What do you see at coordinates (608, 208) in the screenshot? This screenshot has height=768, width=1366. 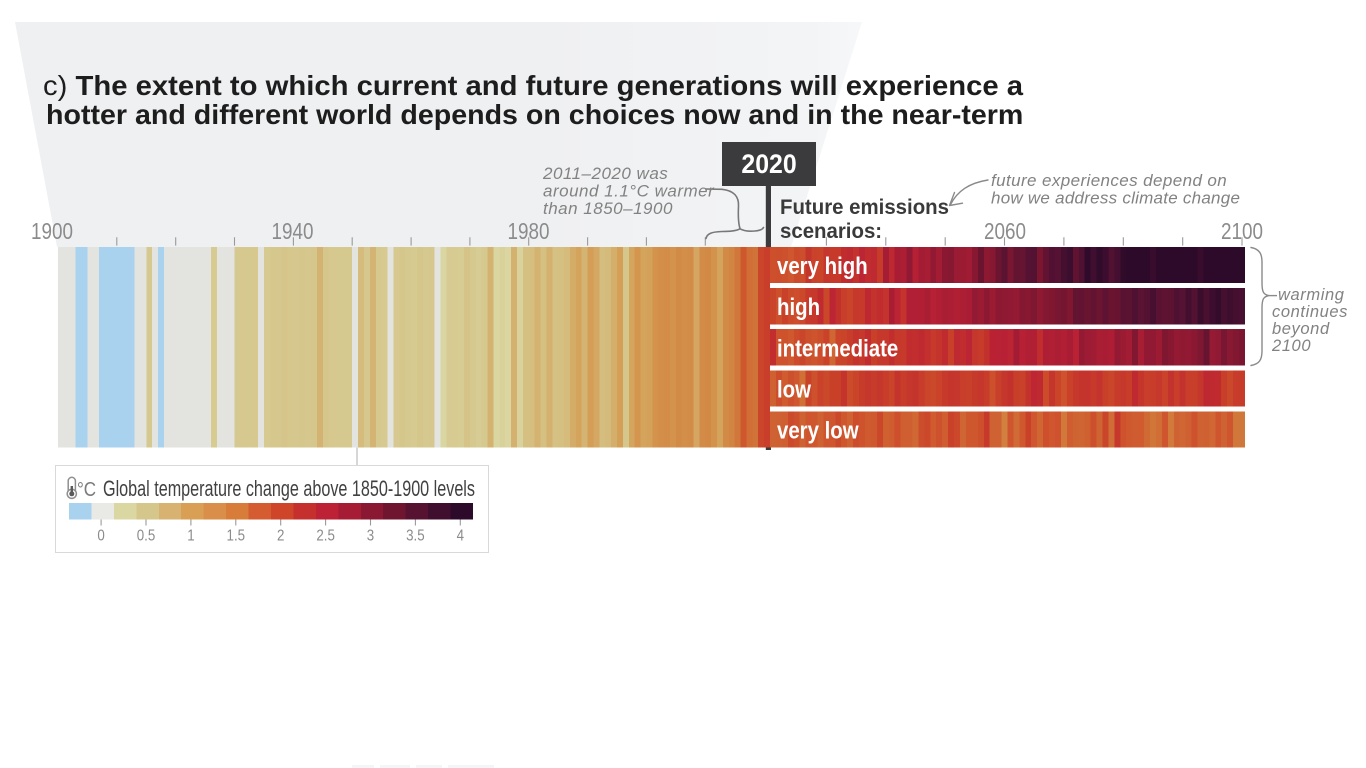 I see `svg-text: than 1850–1900` at bounding box center [608, 208].